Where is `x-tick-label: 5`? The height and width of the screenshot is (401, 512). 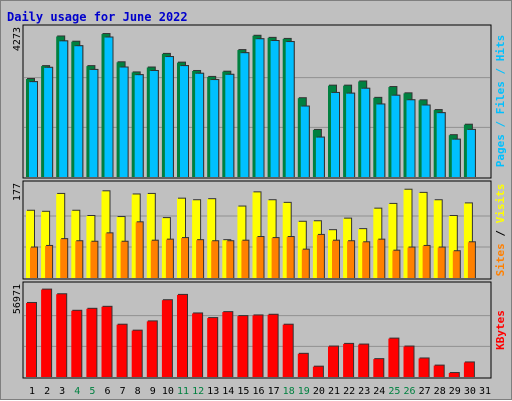 x-tick-label: 5 is located at coordinates (92, 391).